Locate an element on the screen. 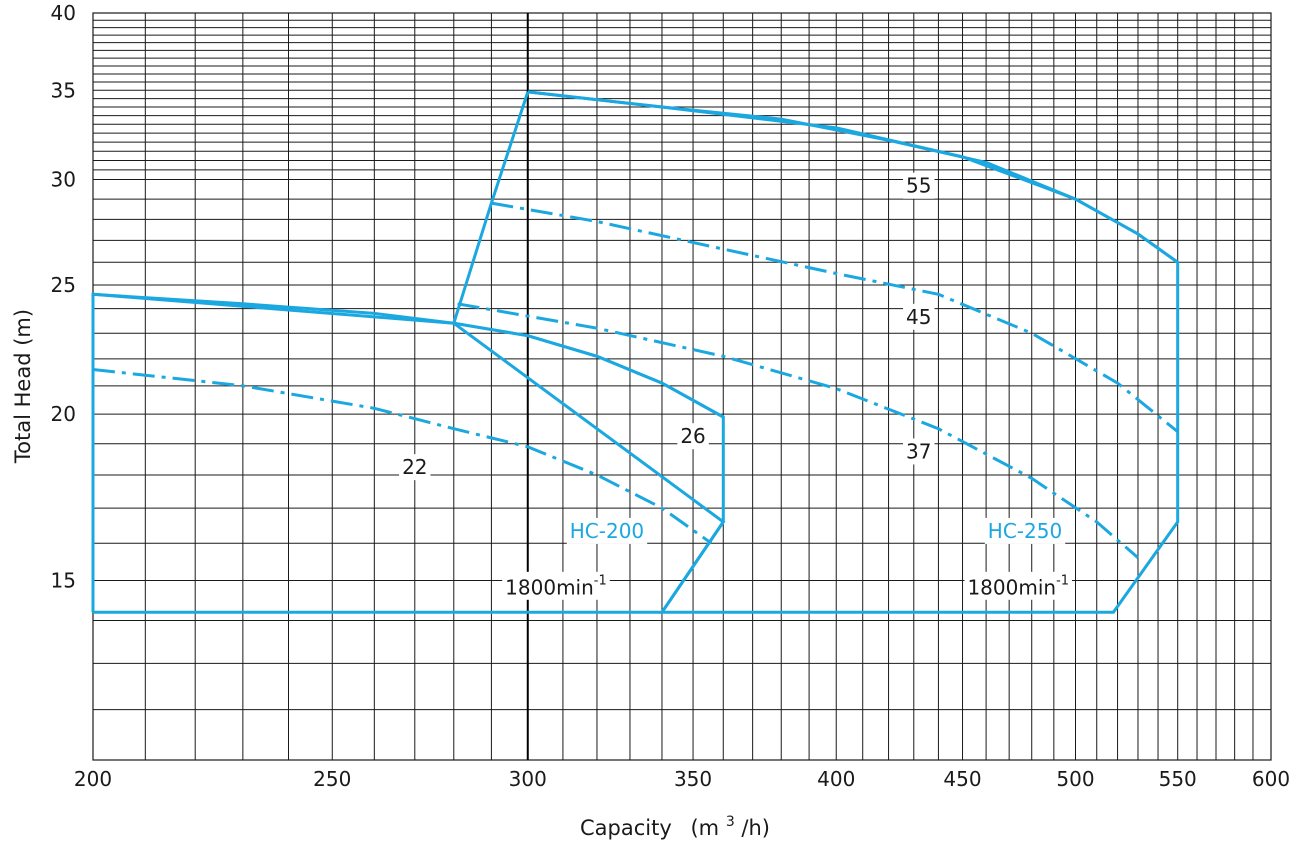 Image resolution: width=1310 pixels, height=845 pixels. model-label-hc-250: HC-250 is located at coordinates (1025, 531).